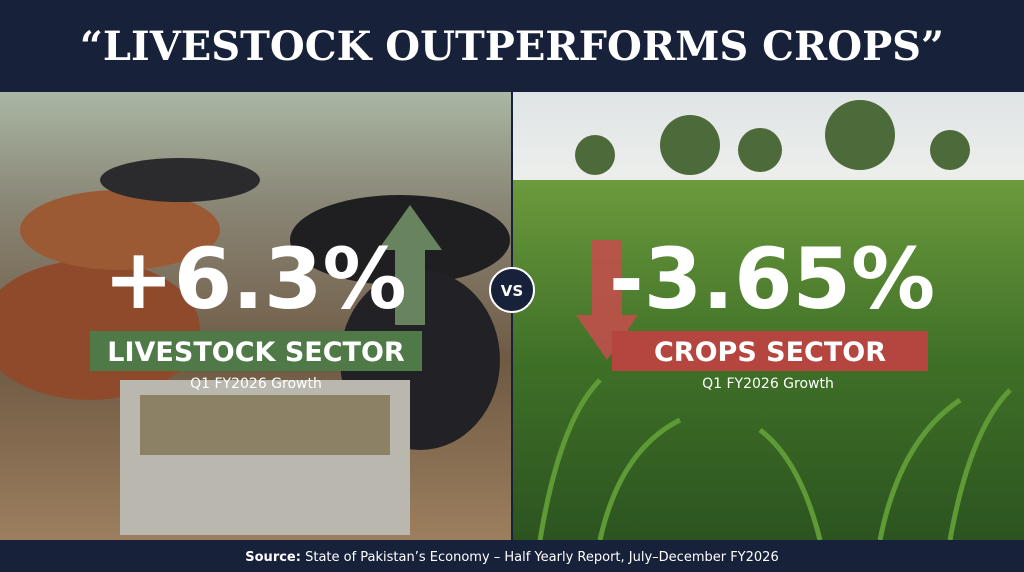 The height and width of the screenshot is (572, 1024). I want to click on down-arrow, so click(607, 300).